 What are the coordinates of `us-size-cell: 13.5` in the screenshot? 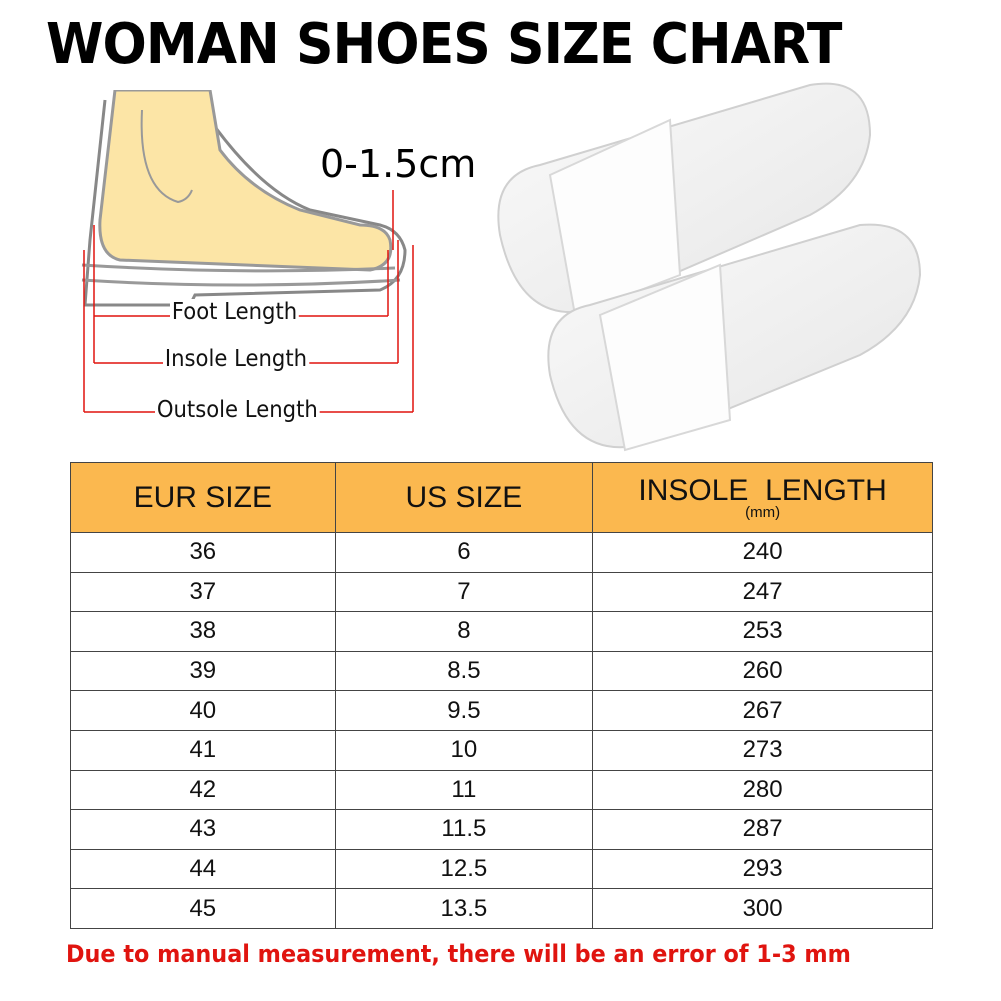 It's located at (464, 908).